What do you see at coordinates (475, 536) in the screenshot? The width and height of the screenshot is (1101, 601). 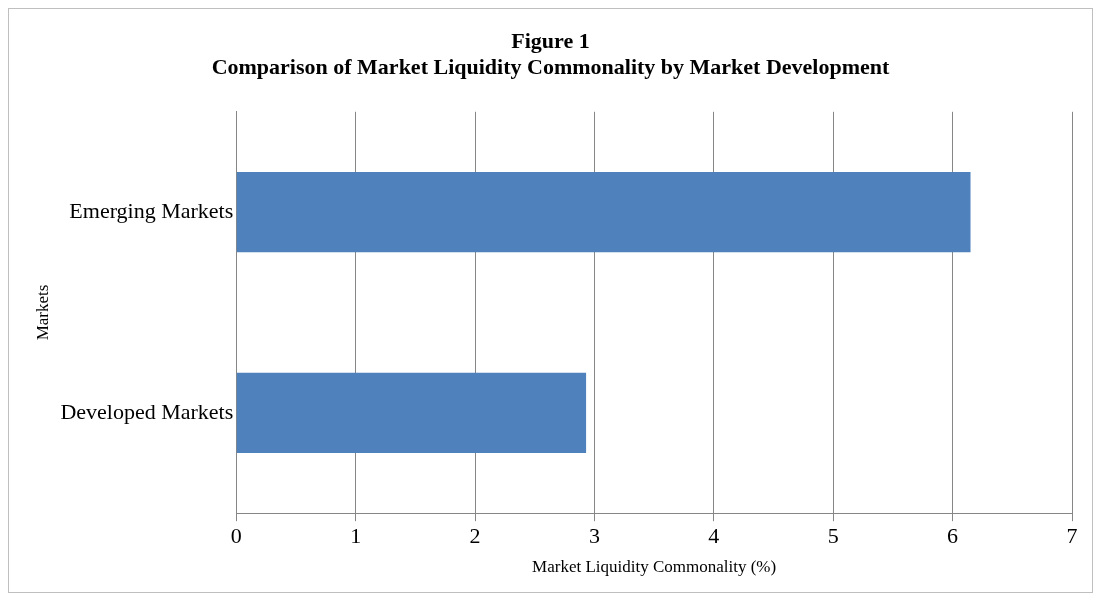 I see `x-tick-label: 2` at bounding box center [475, 536].